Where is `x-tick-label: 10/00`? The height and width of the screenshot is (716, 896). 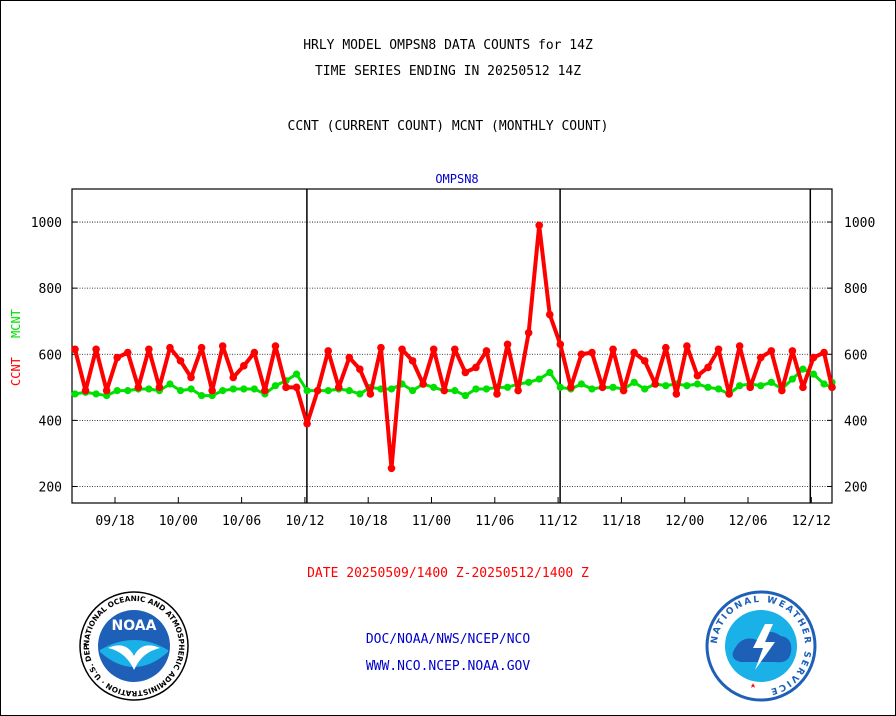 x-tick-label: 10/00 is located at coordinates (178, 521).